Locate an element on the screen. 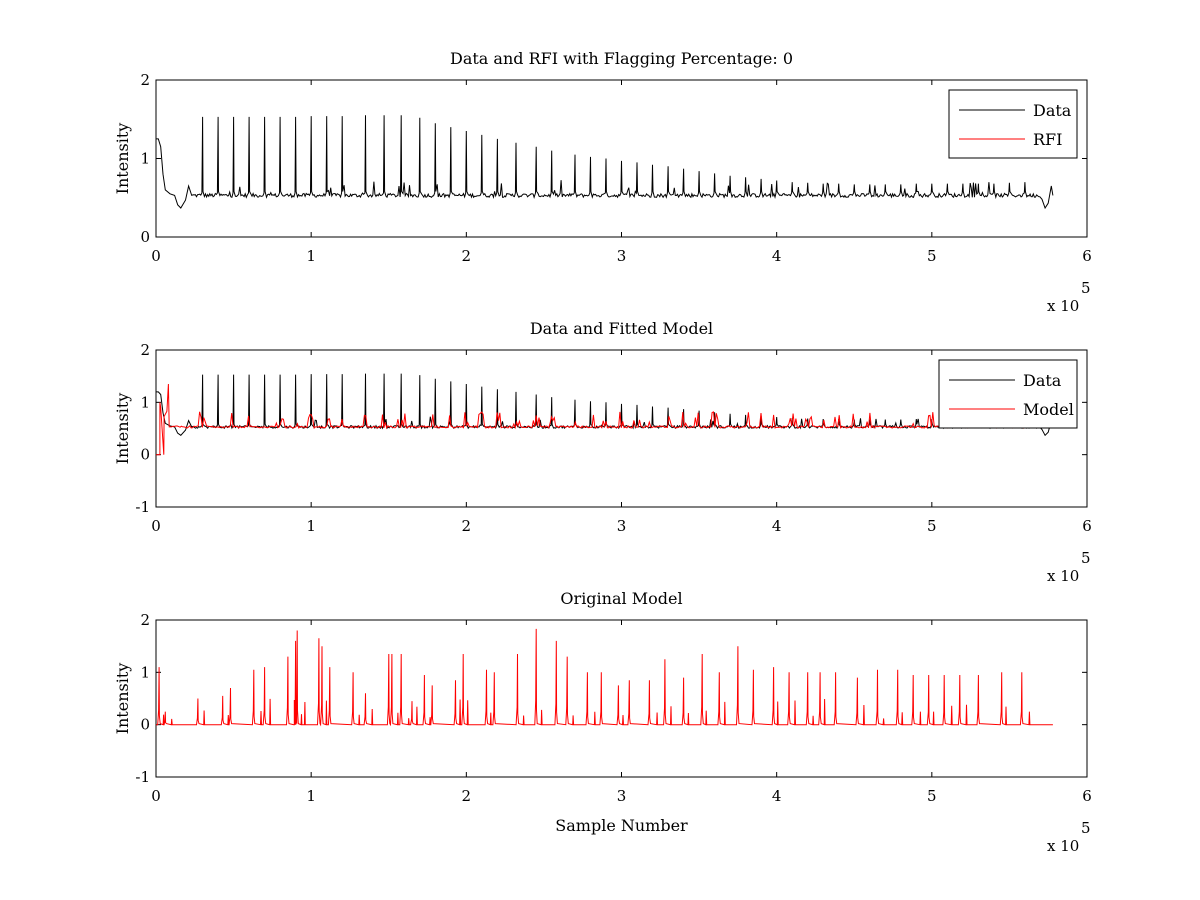 The height and width of the screenshot is (900, 1200). data-series-line is located at coordinates (605, 162).